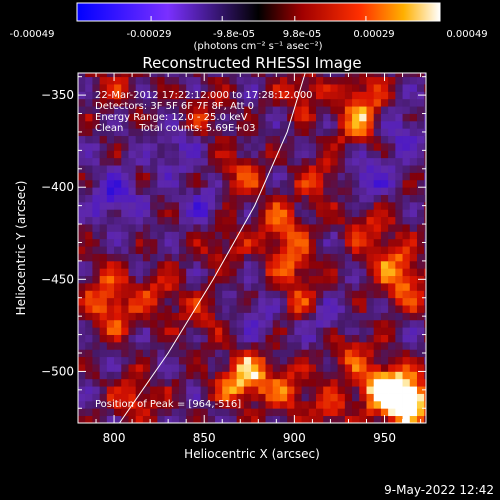  Describe the element at coordinates (57, 233) in the screenshot. I see `y-tick-labels: −350−400−450−500` at that location.